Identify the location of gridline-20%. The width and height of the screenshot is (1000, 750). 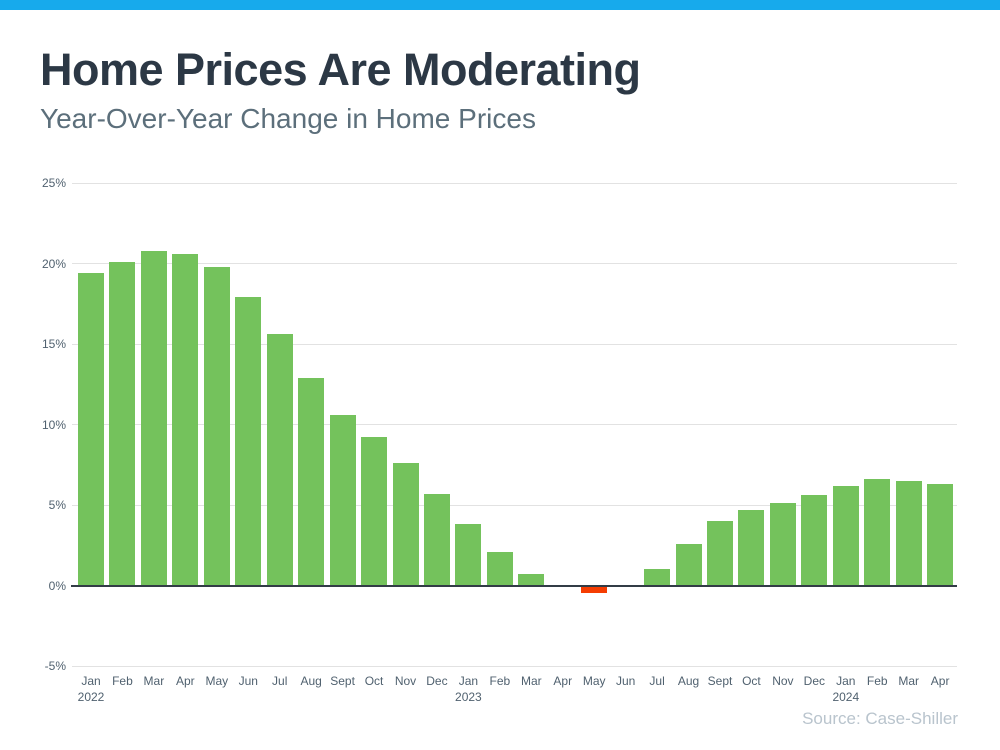
(514, 263).